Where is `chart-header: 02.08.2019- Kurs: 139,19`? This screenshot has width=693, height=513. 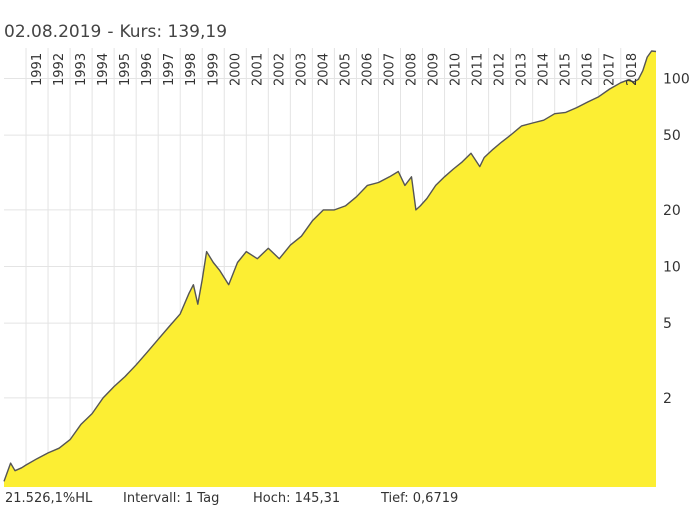
chart-header: 02.08.2019- Kurs: 139,19 is located at coordinates (115, 32).